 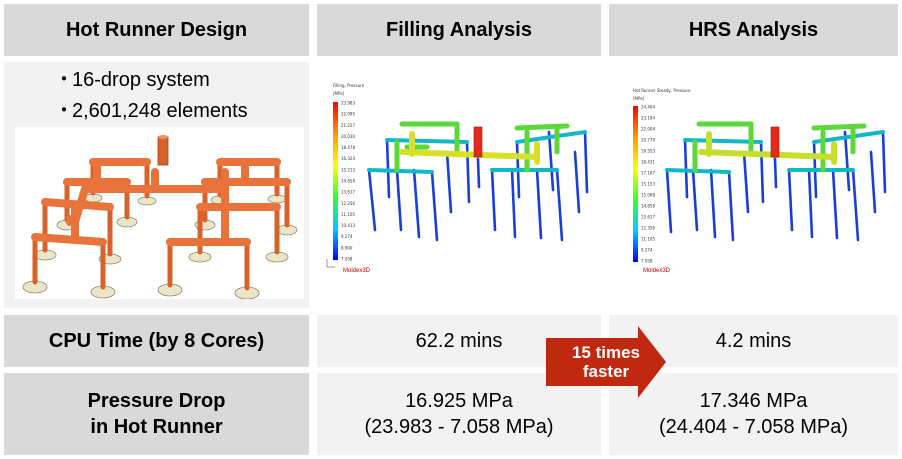 What do you see at coordinates (348, 192) in the screenshot?
I see `filling-scale-label: 13.617` at bounding box center [348, 192].